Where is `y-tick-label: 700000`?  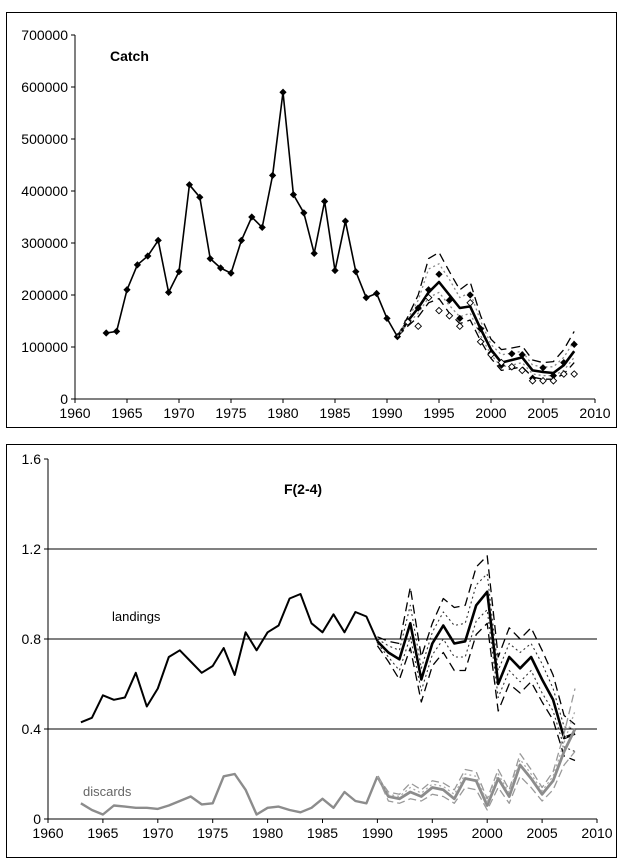
y-tick-label: 700000 is located at coordinates (44, 35).